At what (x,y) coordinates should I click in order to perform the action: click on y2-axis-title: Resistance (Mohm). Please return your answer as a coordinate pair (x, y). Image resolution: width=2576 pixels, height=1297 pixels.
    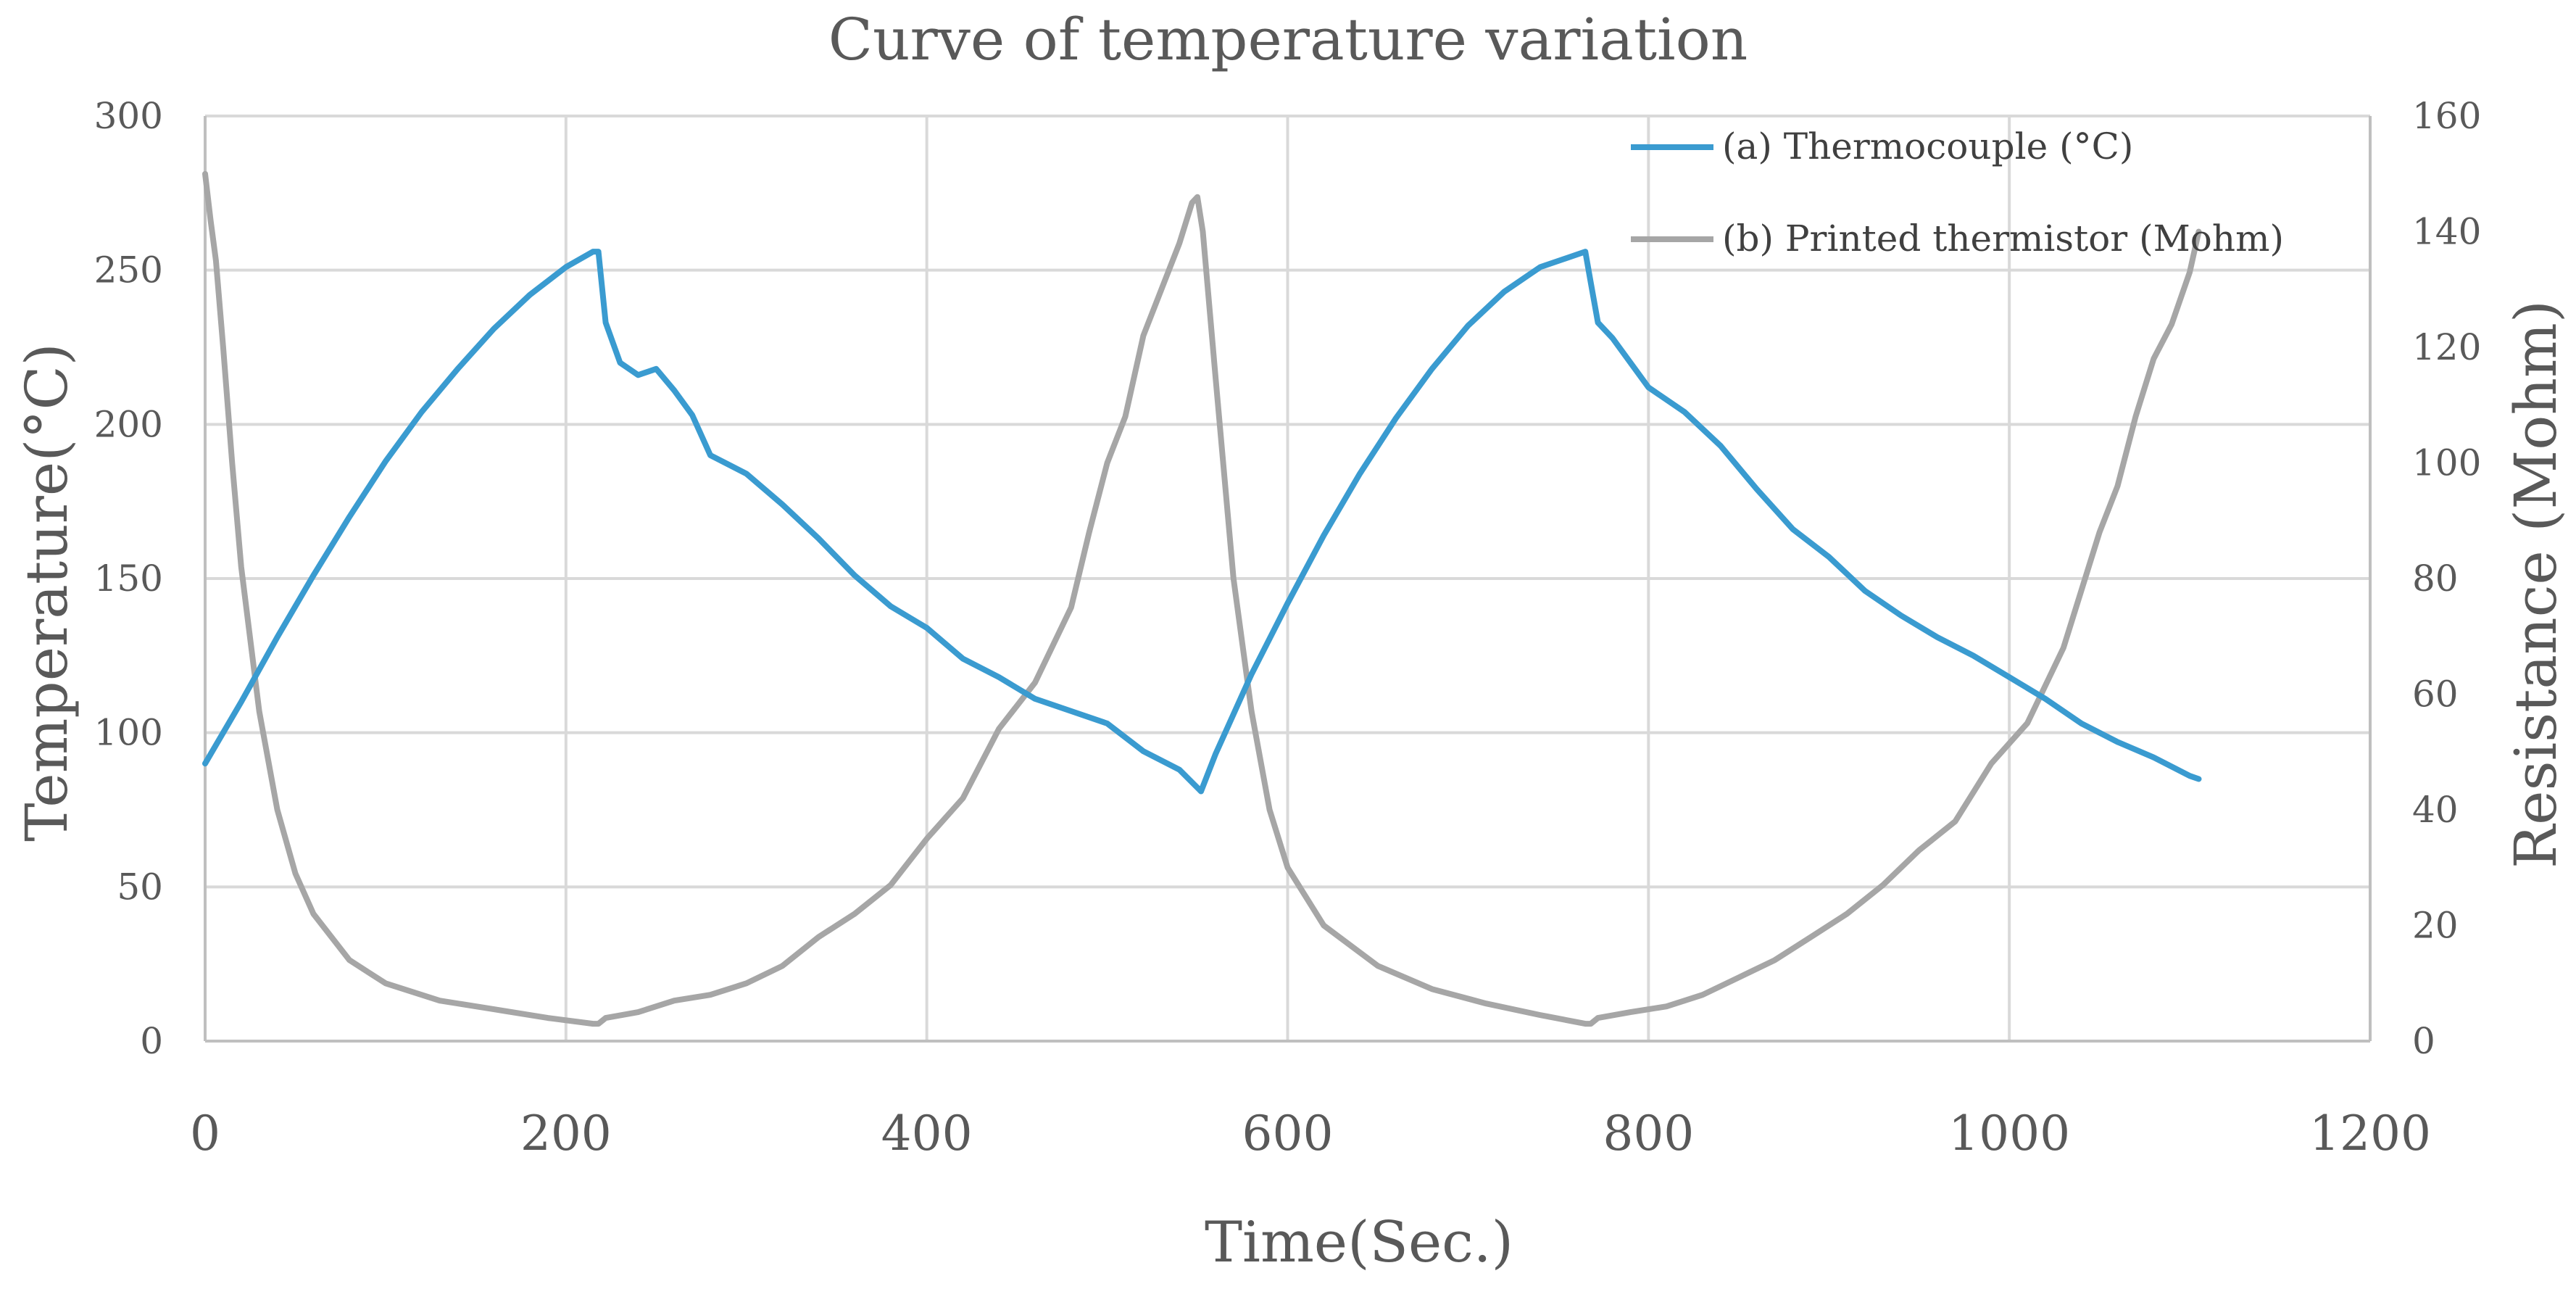
    Looking at the image, I should click on (2535, 584).